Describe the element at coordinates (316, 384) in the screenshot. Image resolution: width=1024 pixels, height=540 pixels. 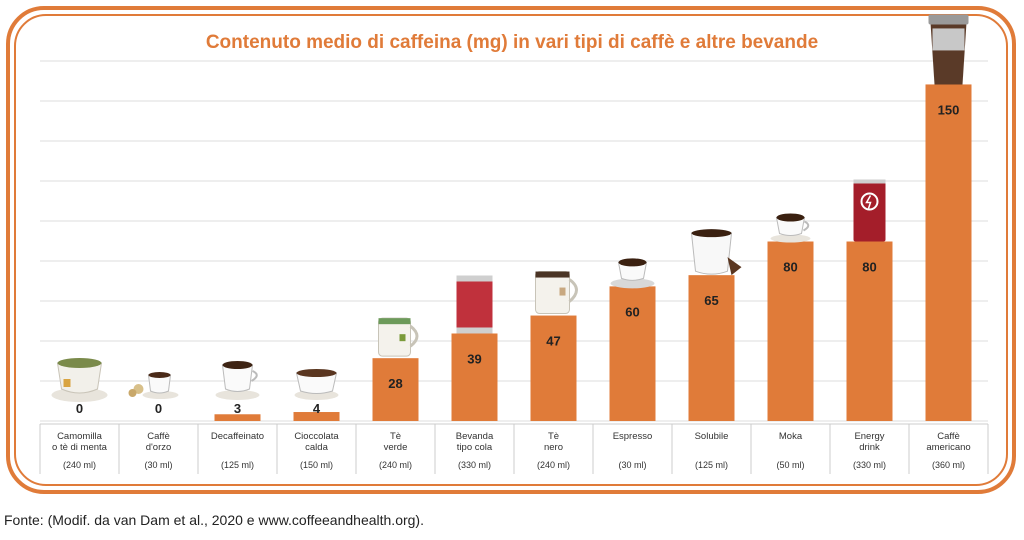
I see `hot-chocolate-cup-icon` at that location.